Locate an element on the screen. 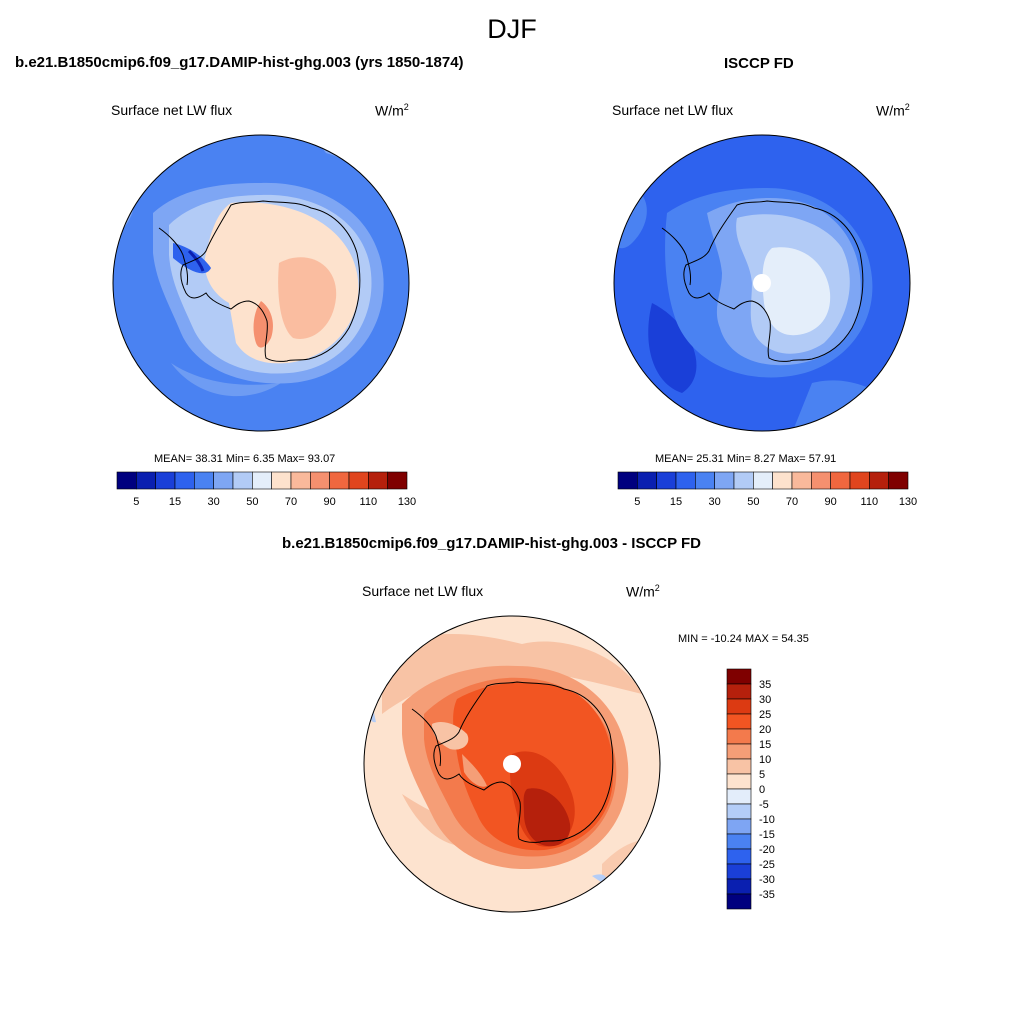 Image resolution: width=1024 pixels, height=1024 pixels. colorbar-model-tick-label: 110 is located at coordinates (369, 502).